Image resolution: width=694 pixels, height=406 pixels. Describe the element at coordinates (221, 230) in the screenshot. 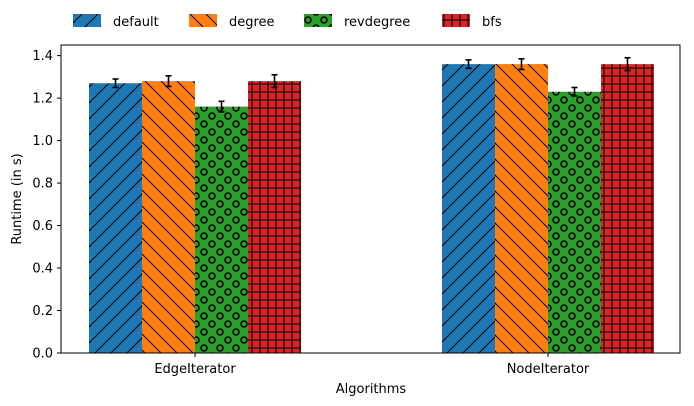

I see `bar-revdegree-EdgeIterator` at that location.